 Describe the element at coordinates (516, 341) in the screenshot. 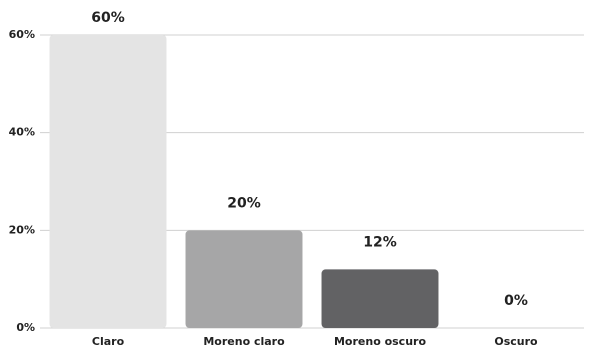

I see `x-tick-label: Oscuro` at that location.